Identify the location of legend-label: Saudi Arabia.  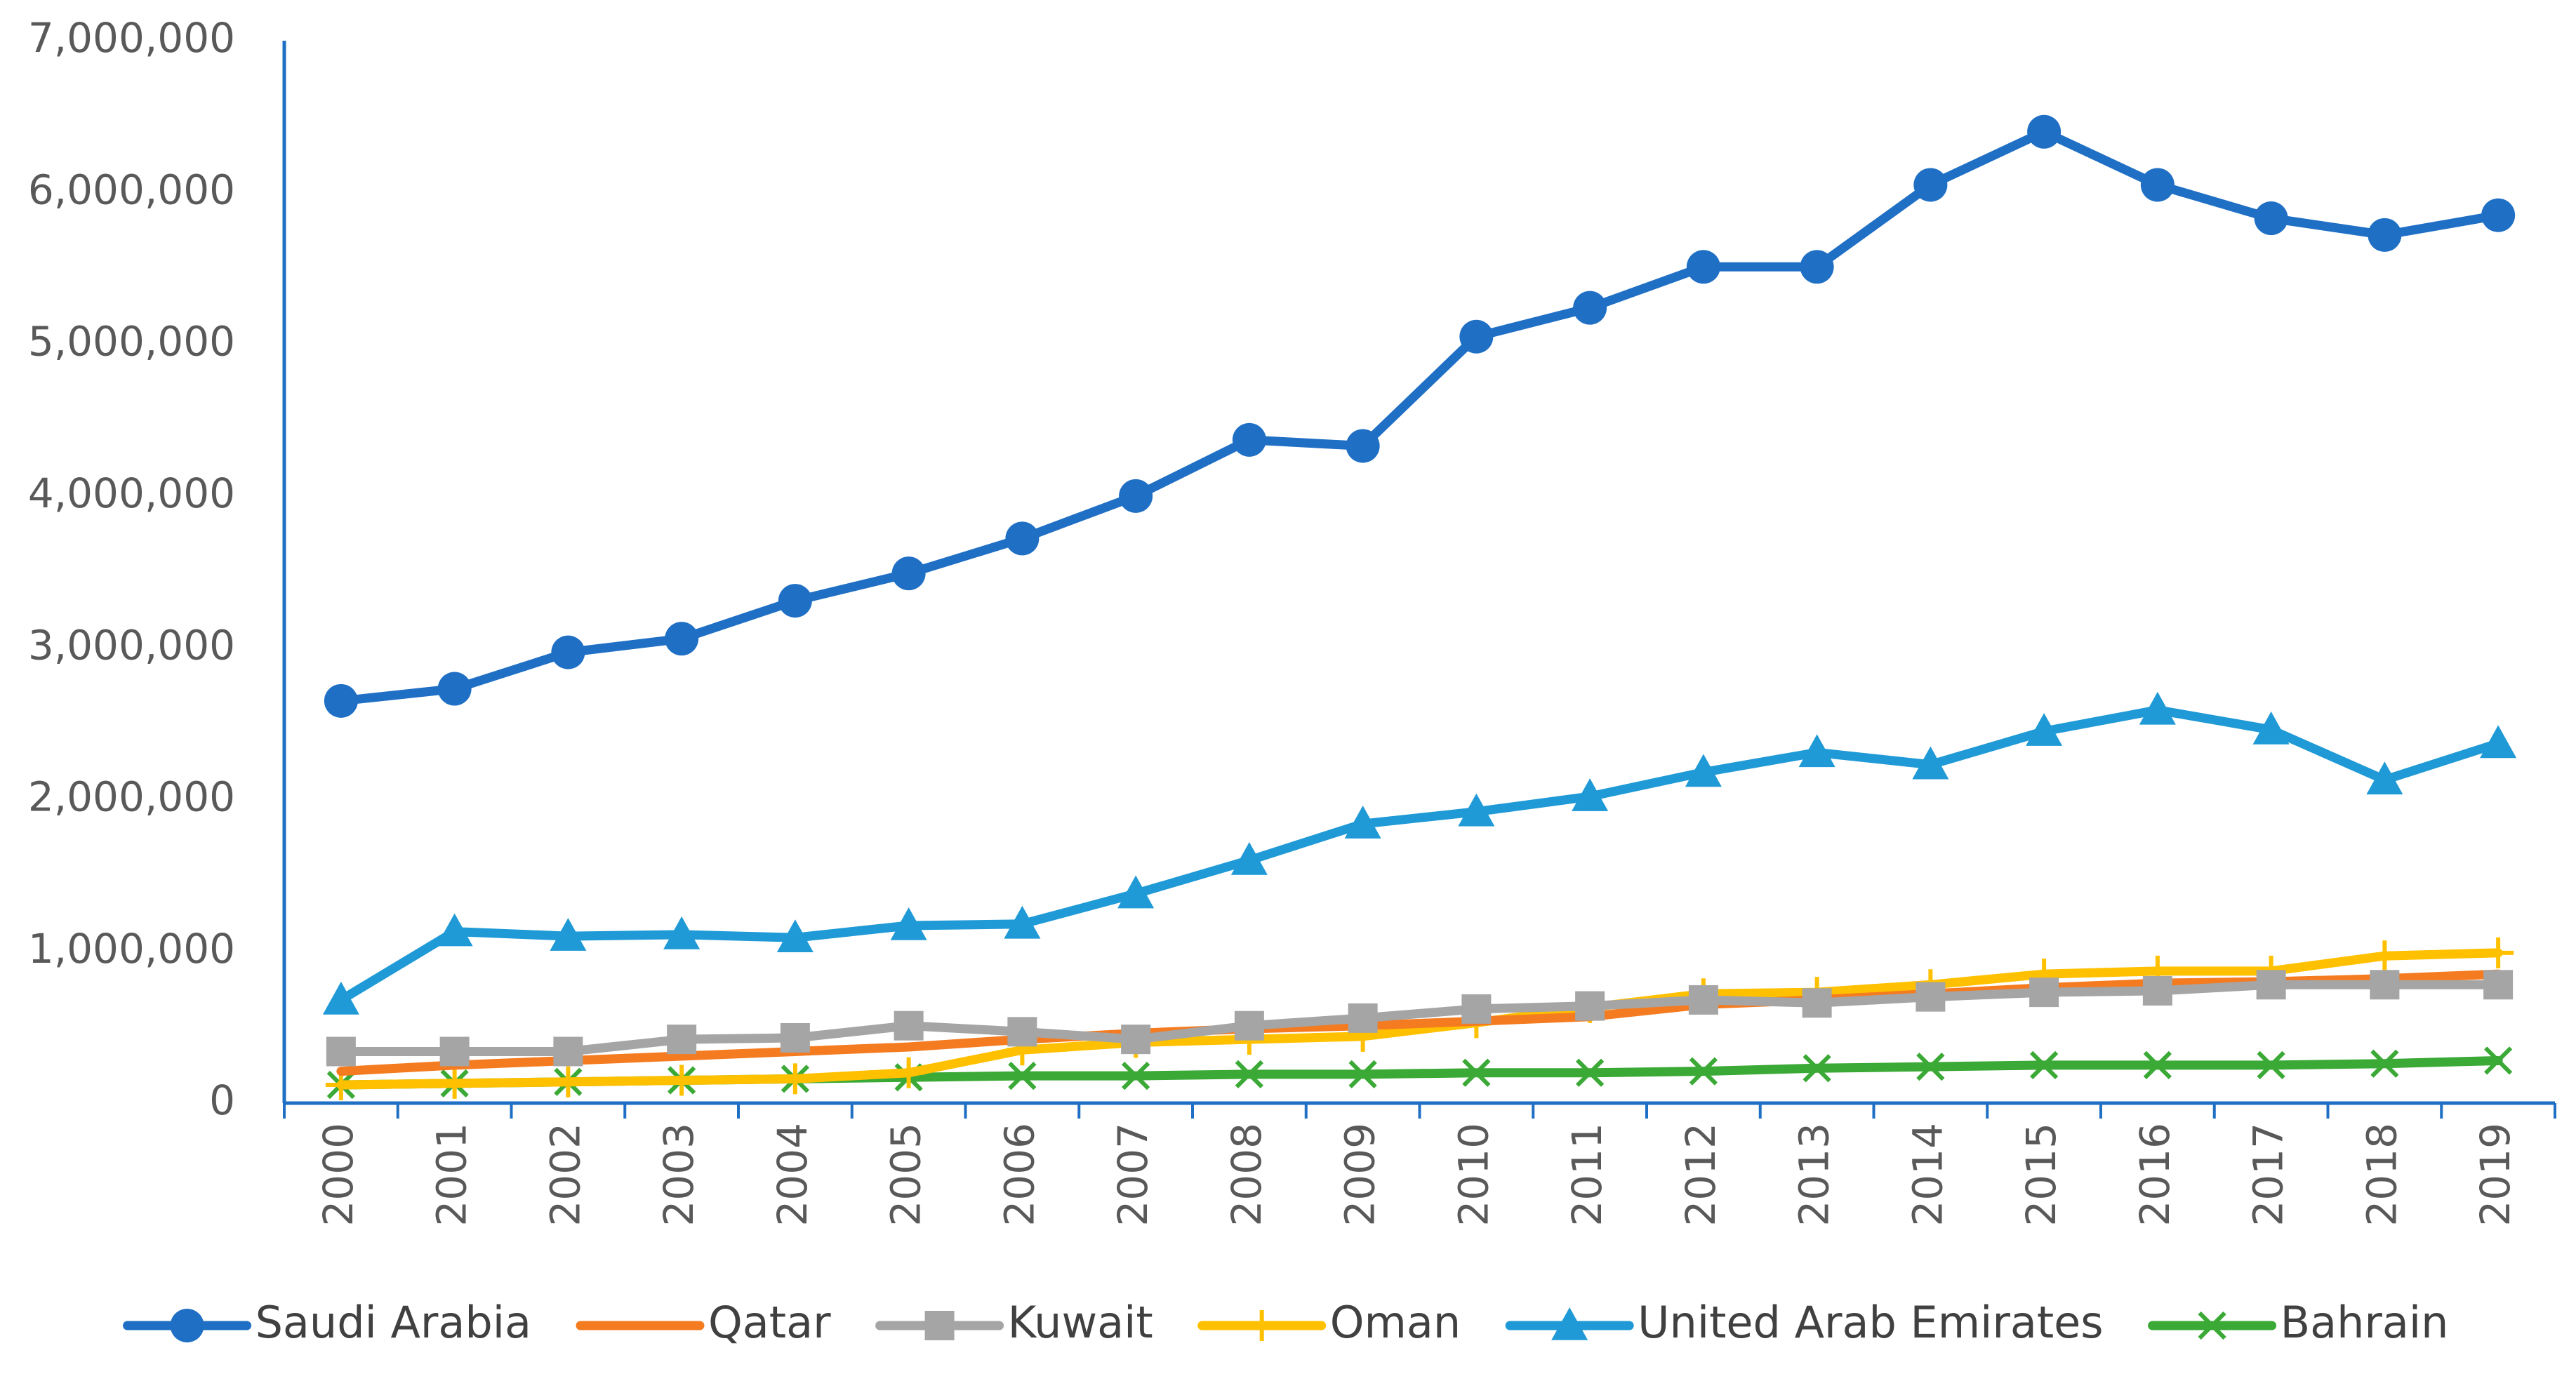
(393, 1322).